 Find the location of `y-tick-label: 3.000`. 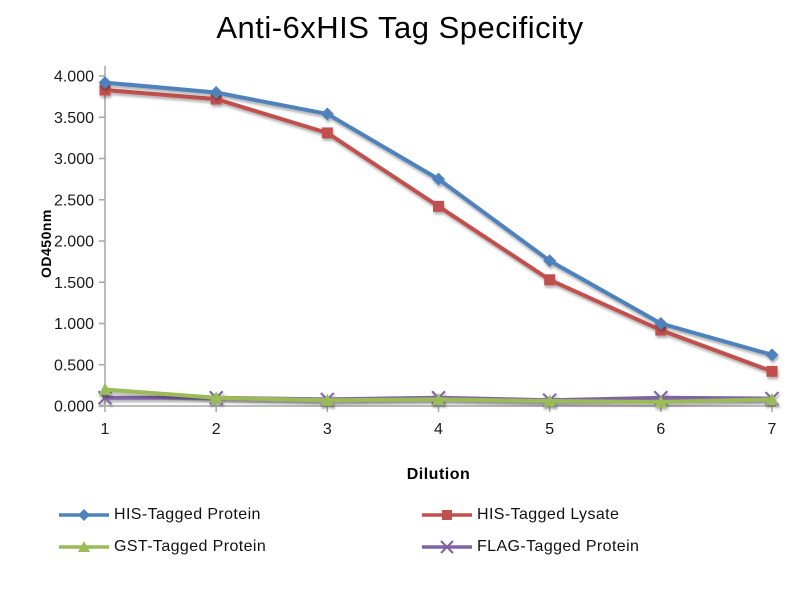

y-tick-label: 3.000 is located at coordinates (74, 159).